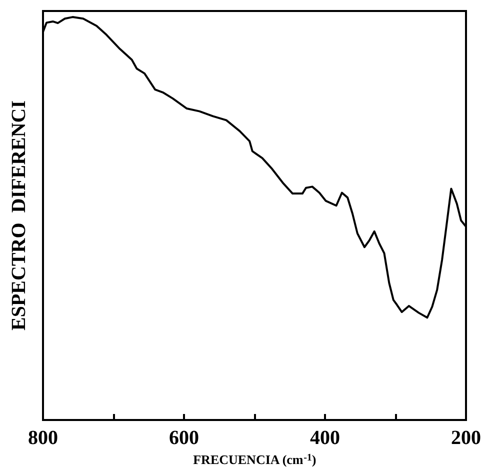 The width and height of the screenshot is (490, 476). What do you see at coordinates (43, 438) in the screenshot?
I see `x-tick-label: 800` at bounding box center [43, 438].